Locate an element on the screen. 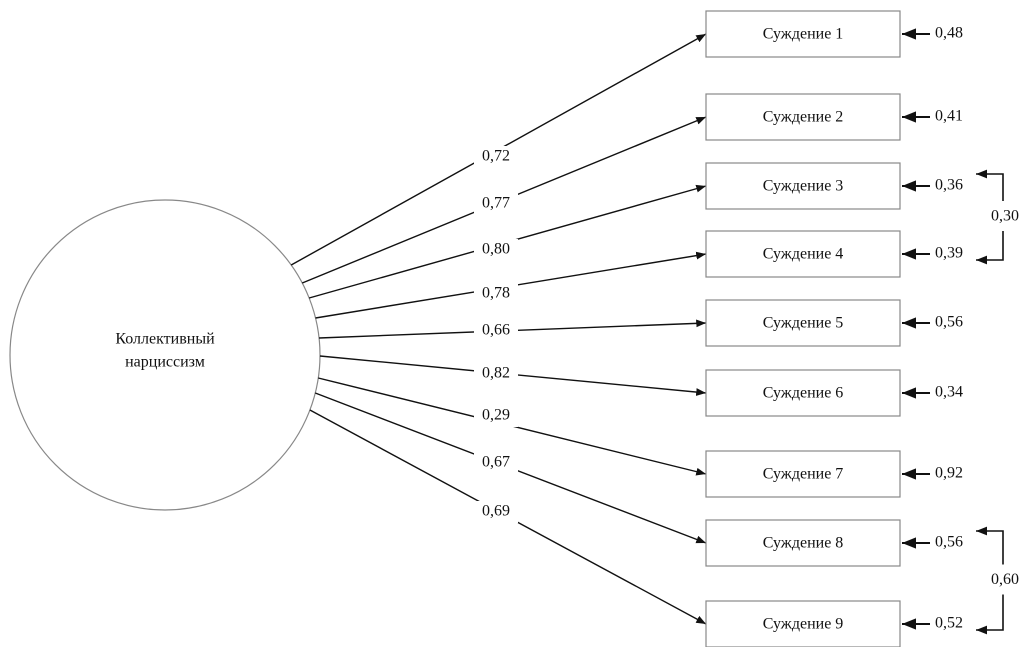  latent-circle is located at coordinates (165, 355).